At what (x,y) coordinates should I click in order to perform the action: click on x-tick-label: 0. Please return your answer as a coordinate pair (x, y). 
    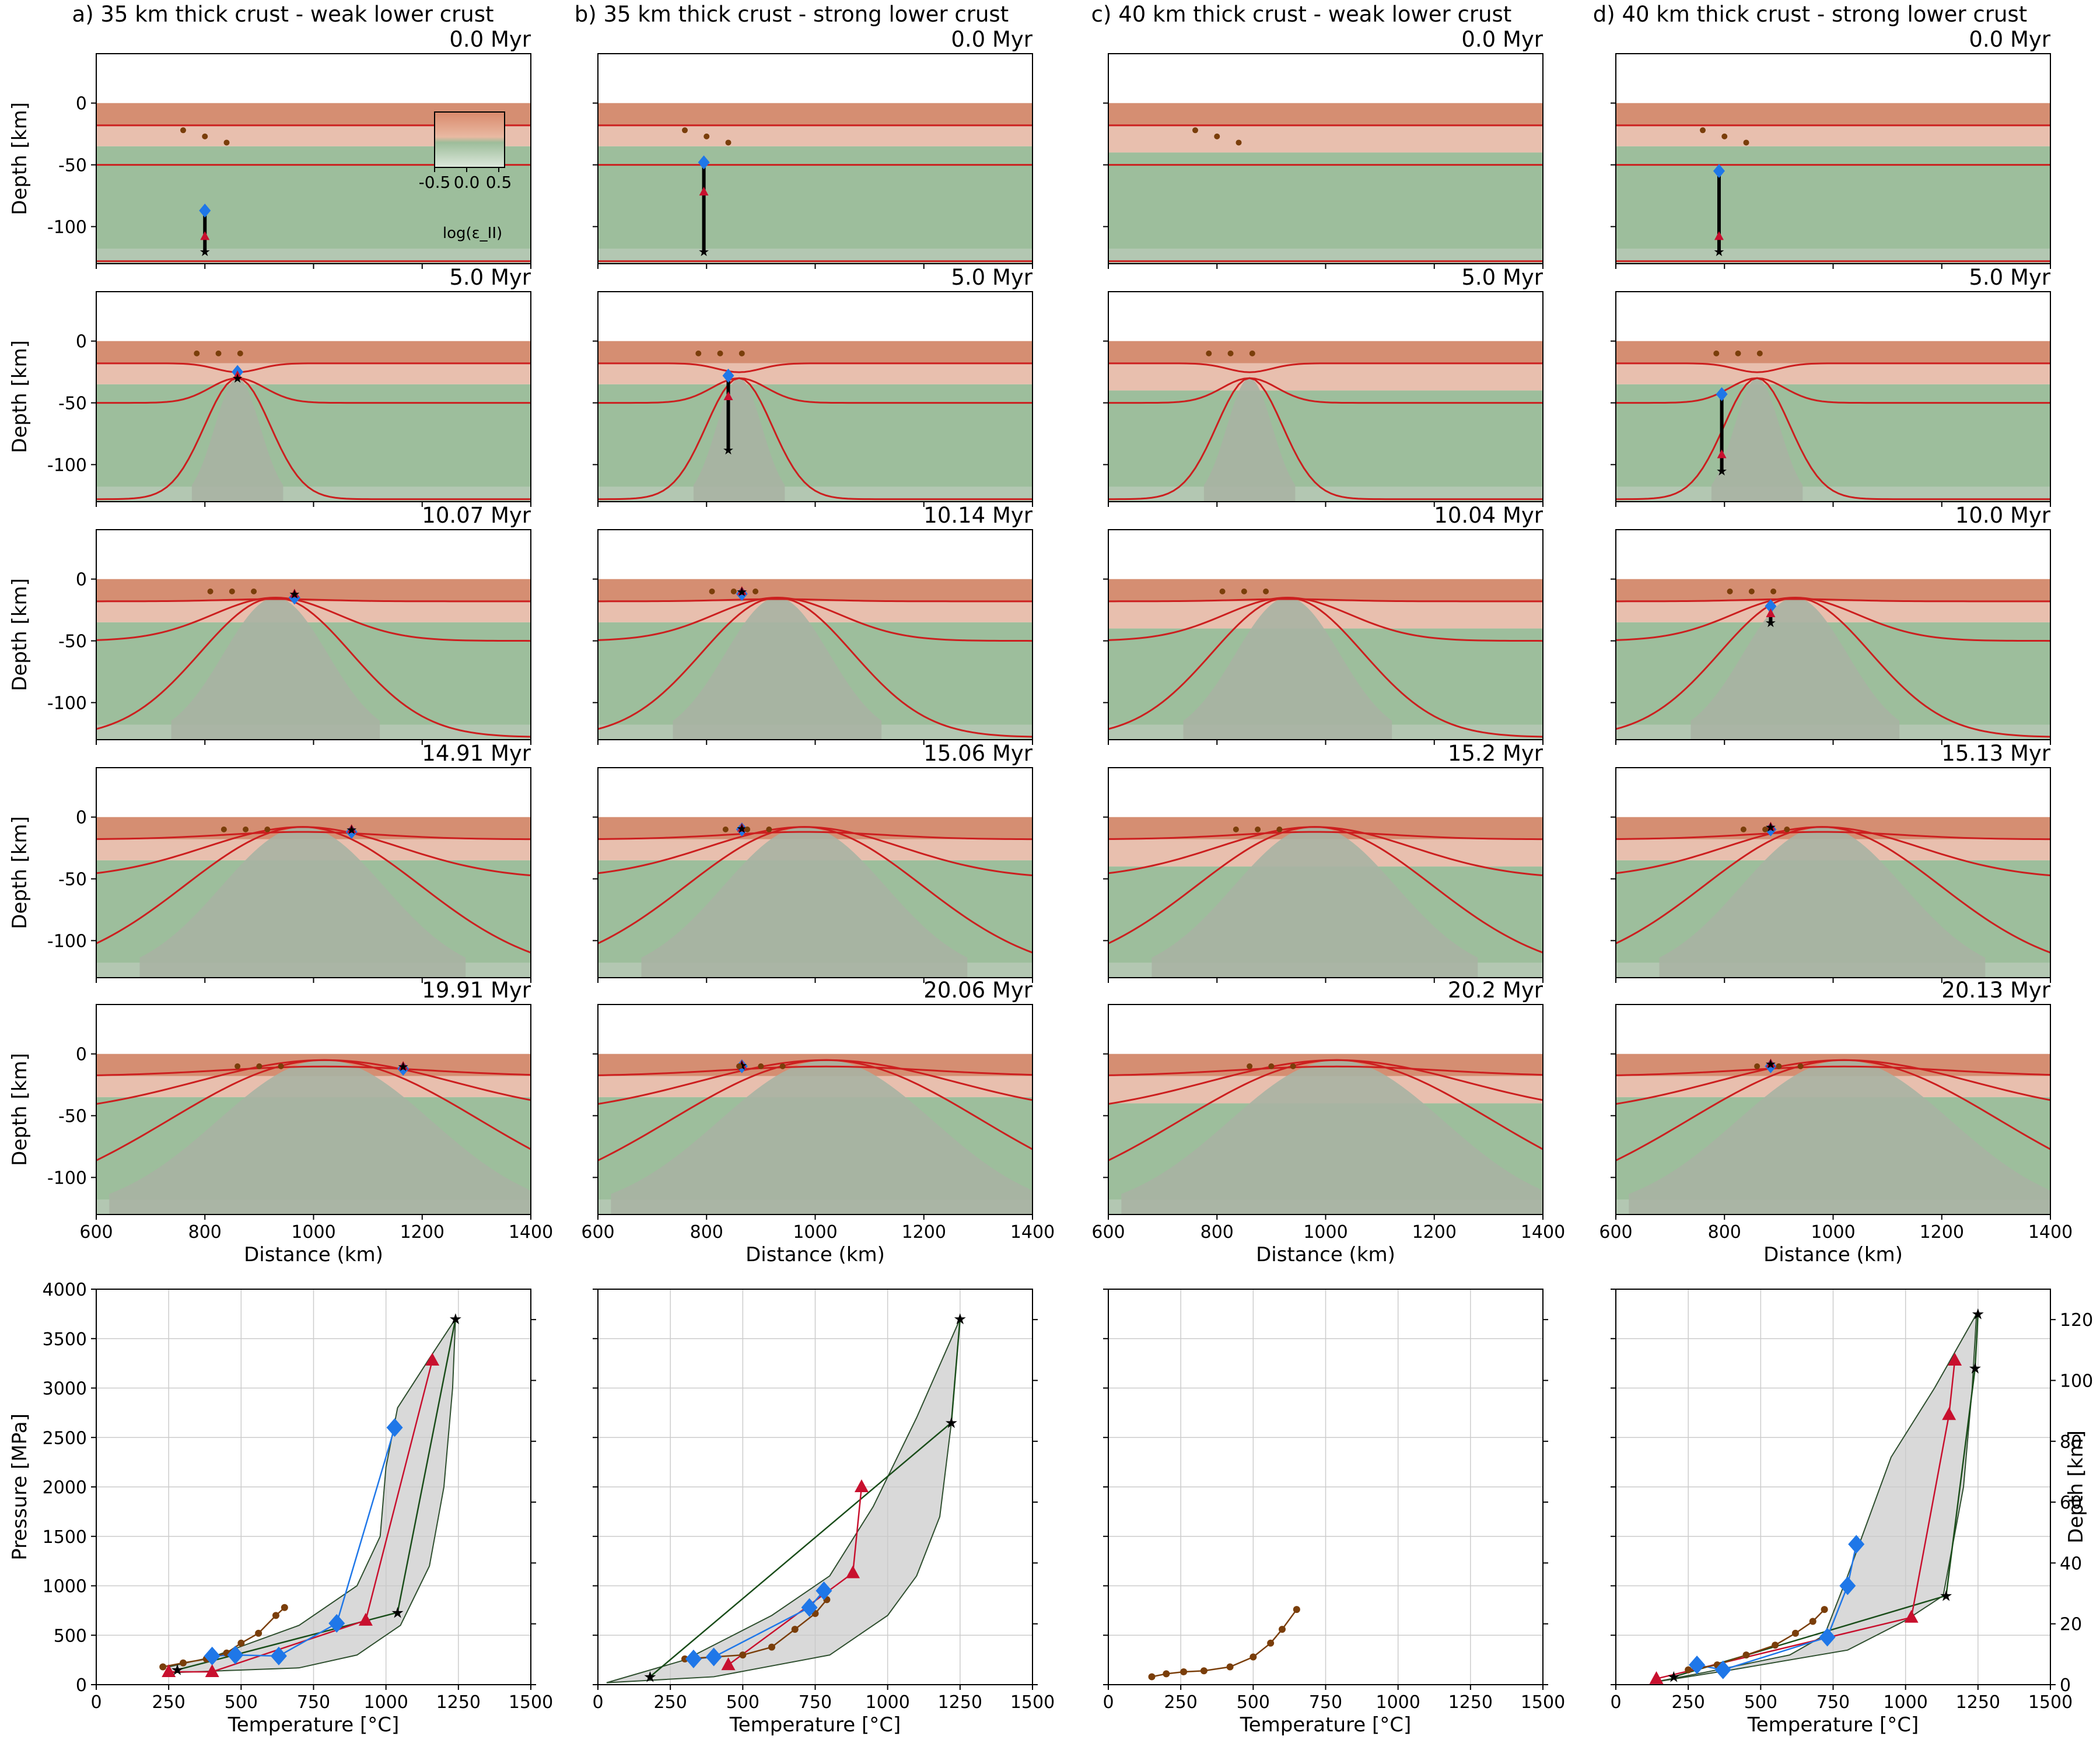
    Looking at the image, I should click on (1108, 1702).